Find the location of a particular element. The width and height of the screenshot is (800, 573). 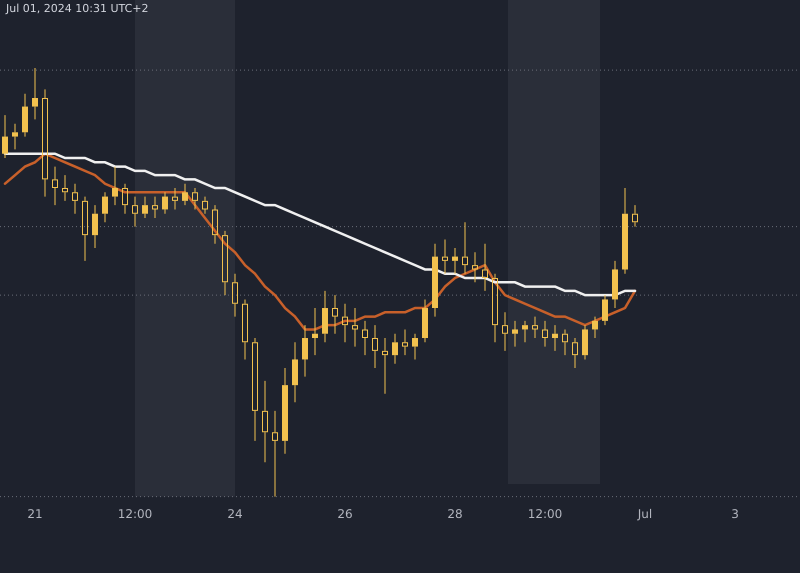

x-tick-label: 3 is located at coordinates (735, 513).